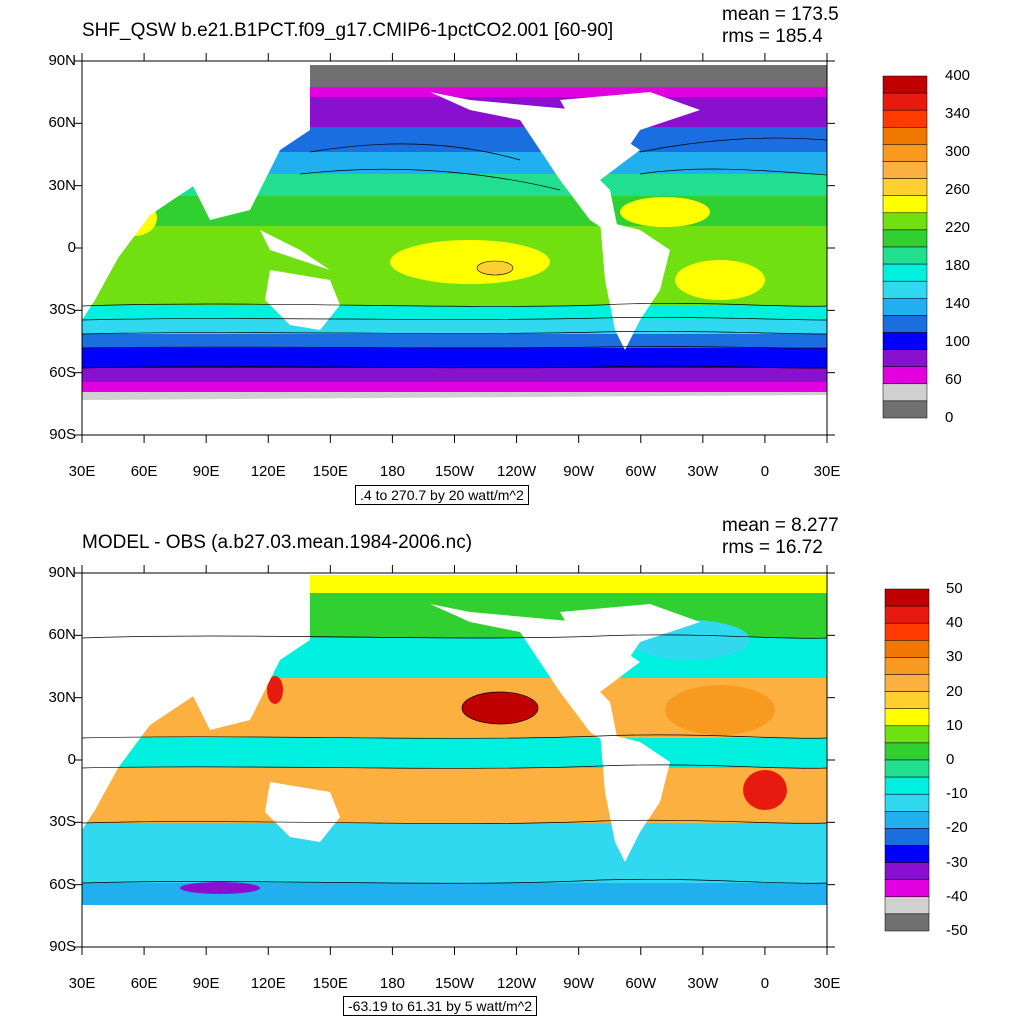 Image resolution: width=1024 pixels, height=1024 pixels. Describe the element at coordinates (958, 265) in the screenshot. I see `colorbar-label: 180` at that location.